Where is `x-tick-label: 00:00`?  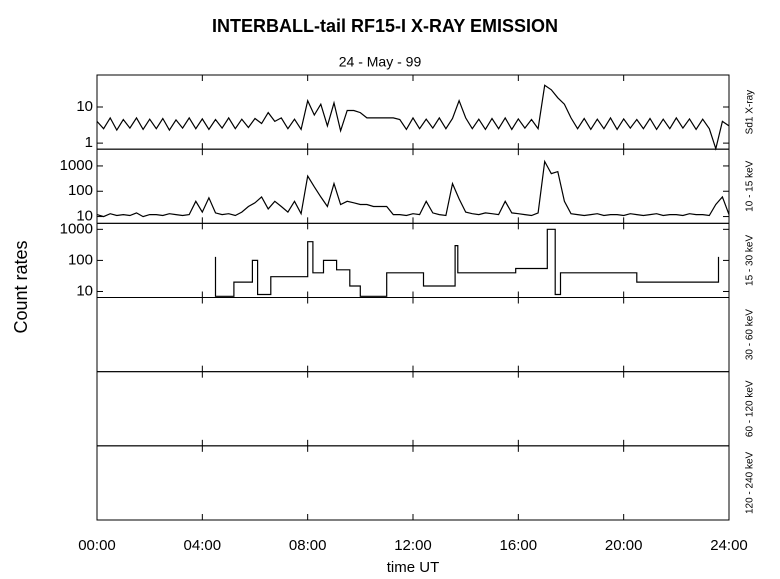
x-tick-label: 00:00 is located at coordinates (97, 545).